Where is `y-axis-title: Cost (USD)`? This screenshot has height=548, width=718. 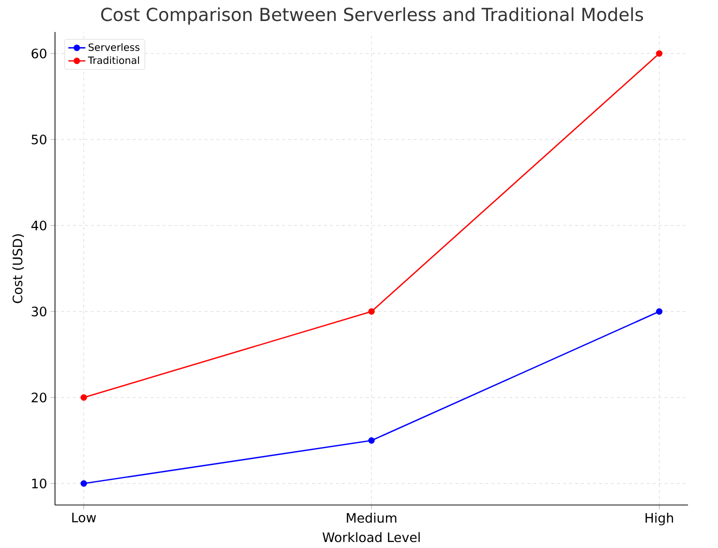 y-axis-title: Cost (USD) is located at coordinates (18, 269).